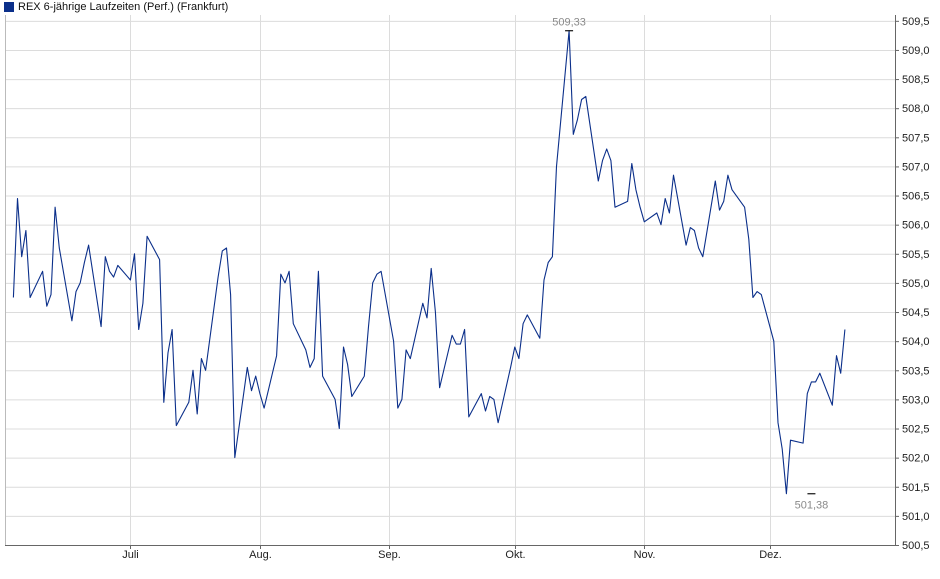 The width and height of the screenshot is (940, 579). I want to click on y-tick-label: 507,5, so click(916, 138).